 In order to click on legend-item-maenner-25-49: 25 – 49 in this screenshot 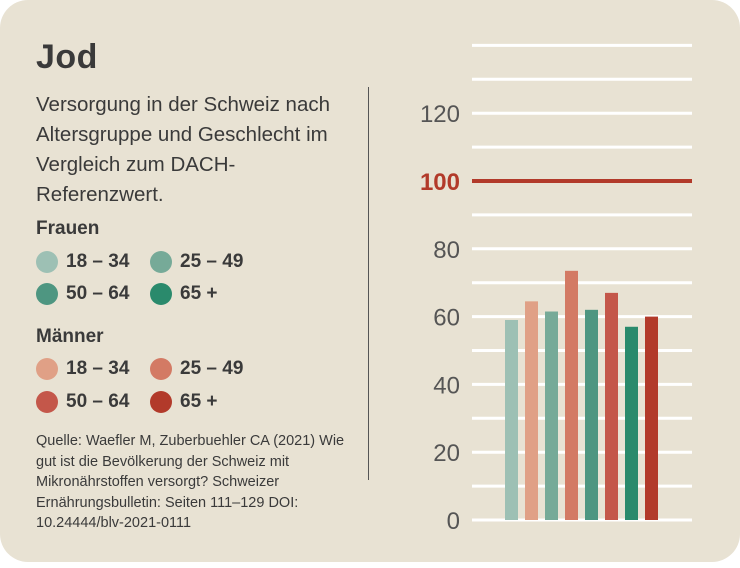, I will do `click(196, 369)`.